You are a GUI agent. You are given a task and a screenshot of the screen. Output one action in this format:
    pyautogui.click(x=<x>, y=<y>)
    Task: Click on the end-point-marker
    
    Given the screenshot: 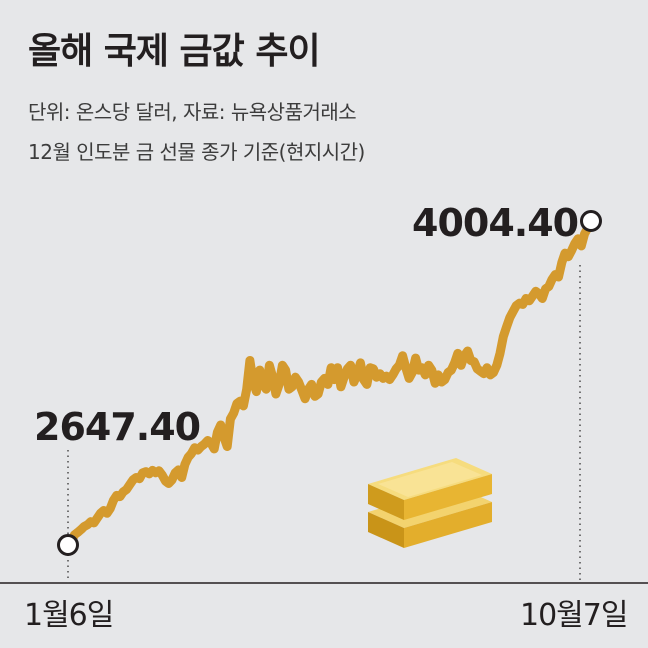 What is the action you would take?
    pyautogui.click(x=591, y=221)
    